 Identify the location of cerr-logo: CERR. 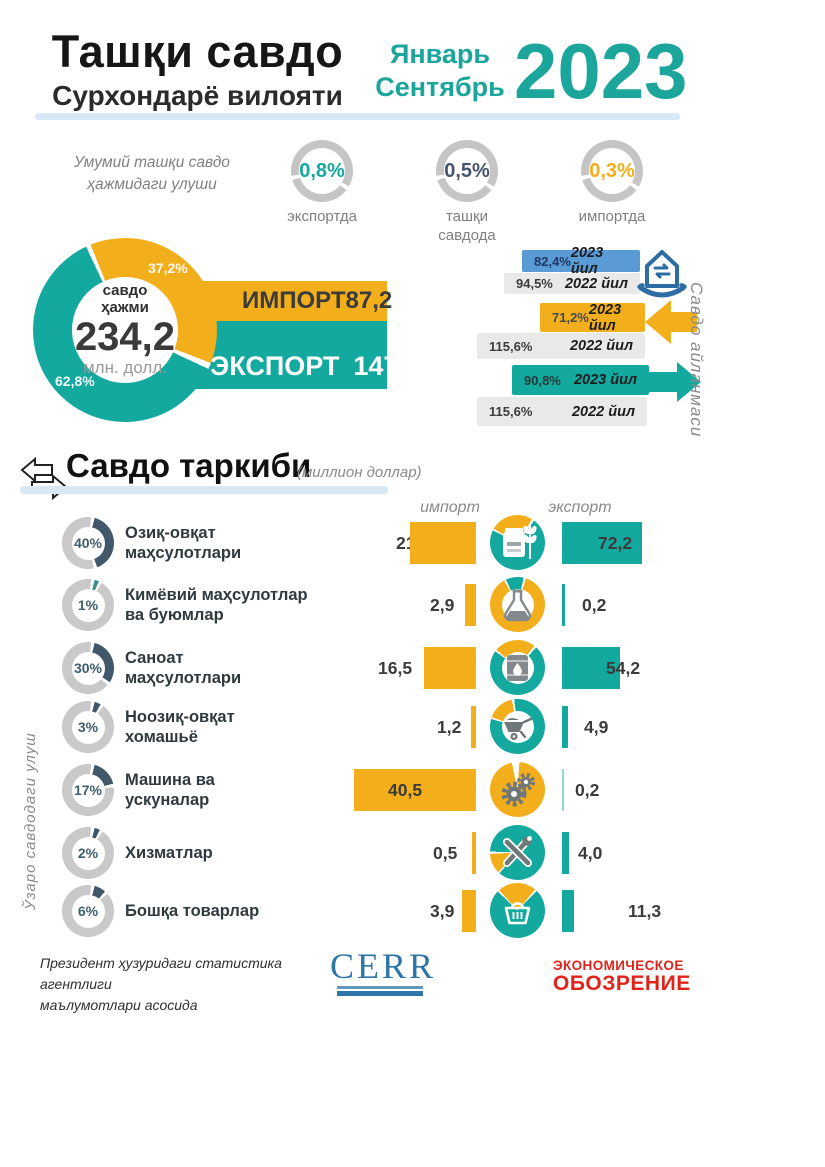
(383, 971).